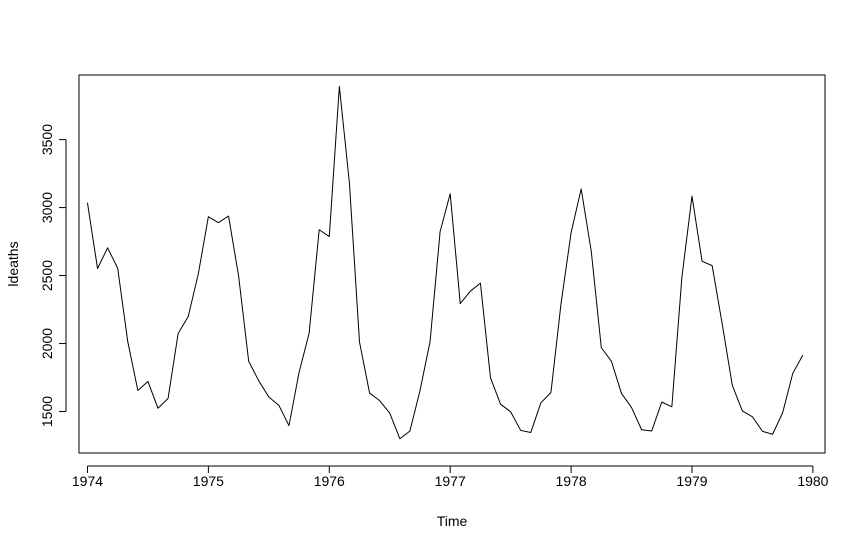 The height and width of the screenshot is (551, 865). I want to click on x-tick-label: 1976, so click(329, 481).